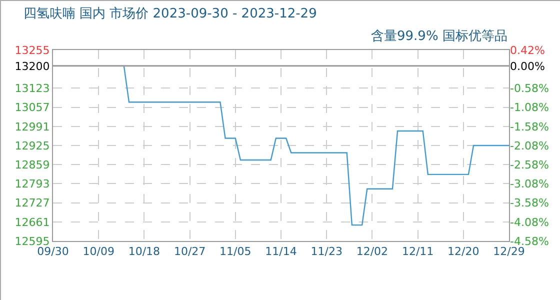 The image size is (560, 300). I want to click on y-tick-label: 13200, so click(32, 66).